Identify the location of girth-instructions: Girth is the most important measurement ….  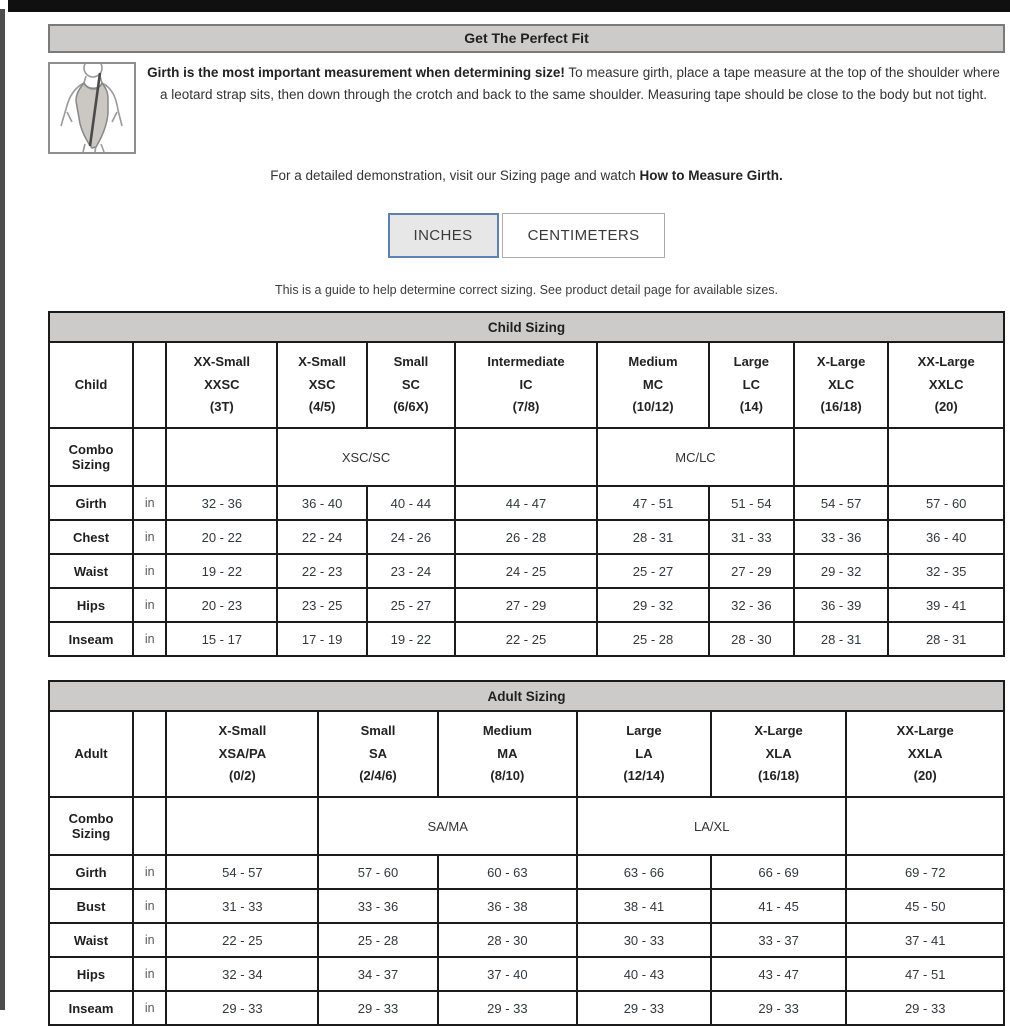
(570, 84).